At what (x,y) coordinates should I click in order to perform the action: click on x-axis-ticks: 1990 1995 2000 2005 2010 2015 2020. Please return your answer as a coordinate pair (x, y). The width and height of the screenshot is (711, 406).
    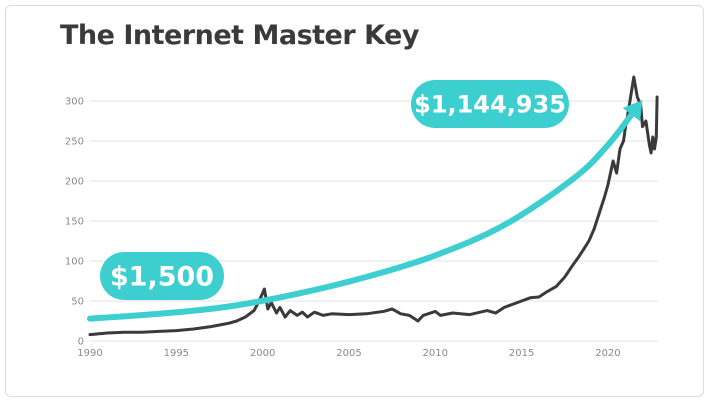
    Looking at the image, I should click on (348, 353).